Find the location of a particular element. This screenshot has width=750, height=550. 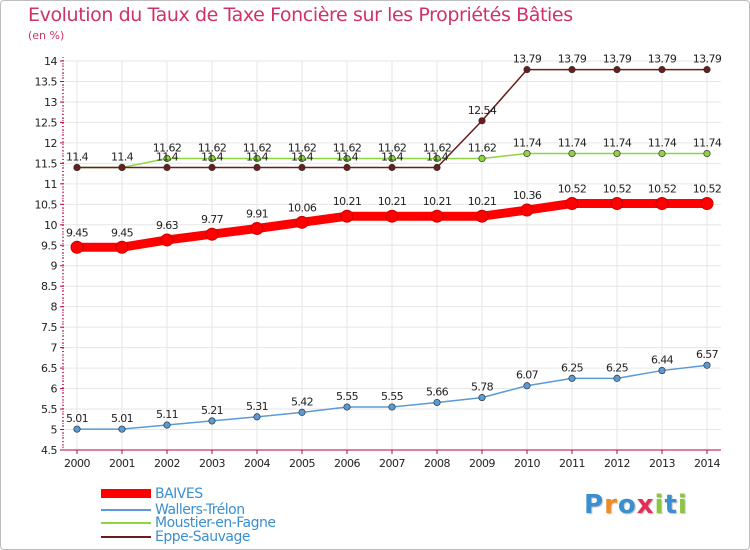

y-tick-label: 4.5 is located at coordinates (49, 450).